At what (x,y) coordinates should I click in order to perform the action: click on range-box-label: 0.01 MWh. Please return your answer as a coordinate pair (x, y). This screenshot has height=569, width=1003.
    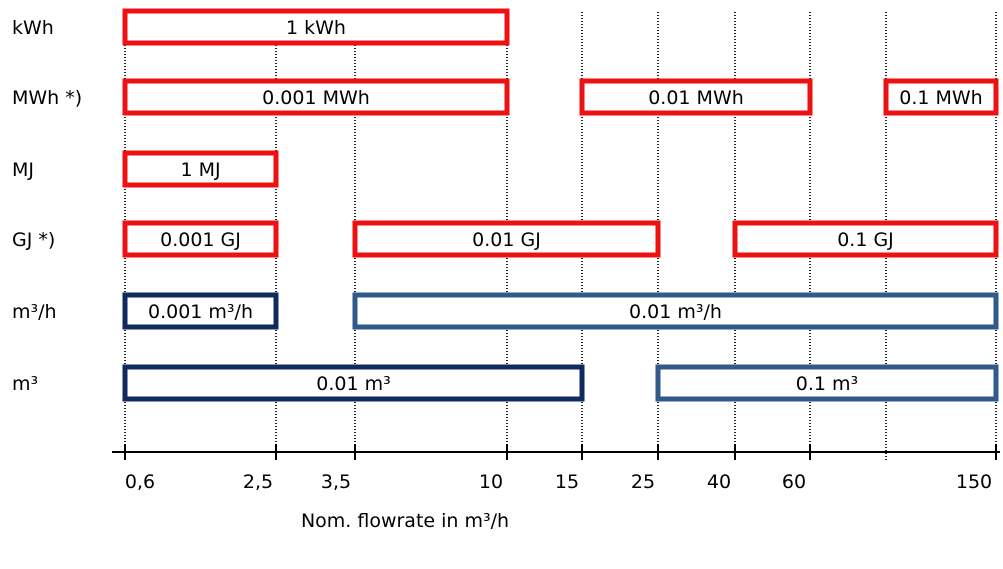
    Looking at the image, I should click on (696, 98).